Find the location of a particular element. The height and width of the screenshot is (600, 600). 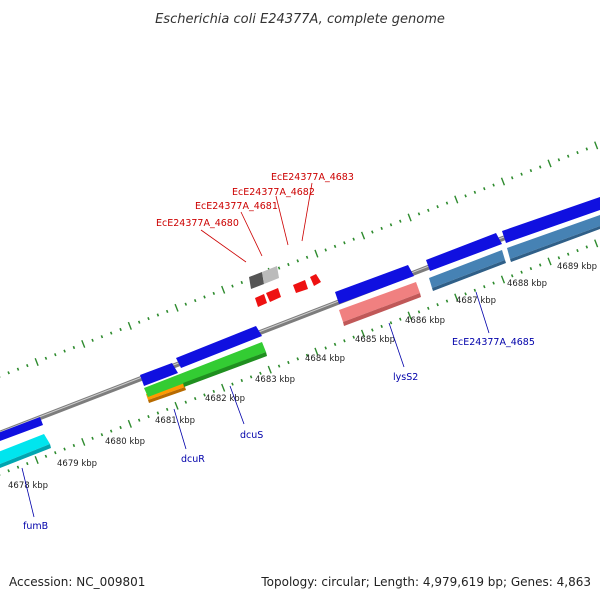

gene-EcE24377A_4683-a is located at coordinates (300, 286).